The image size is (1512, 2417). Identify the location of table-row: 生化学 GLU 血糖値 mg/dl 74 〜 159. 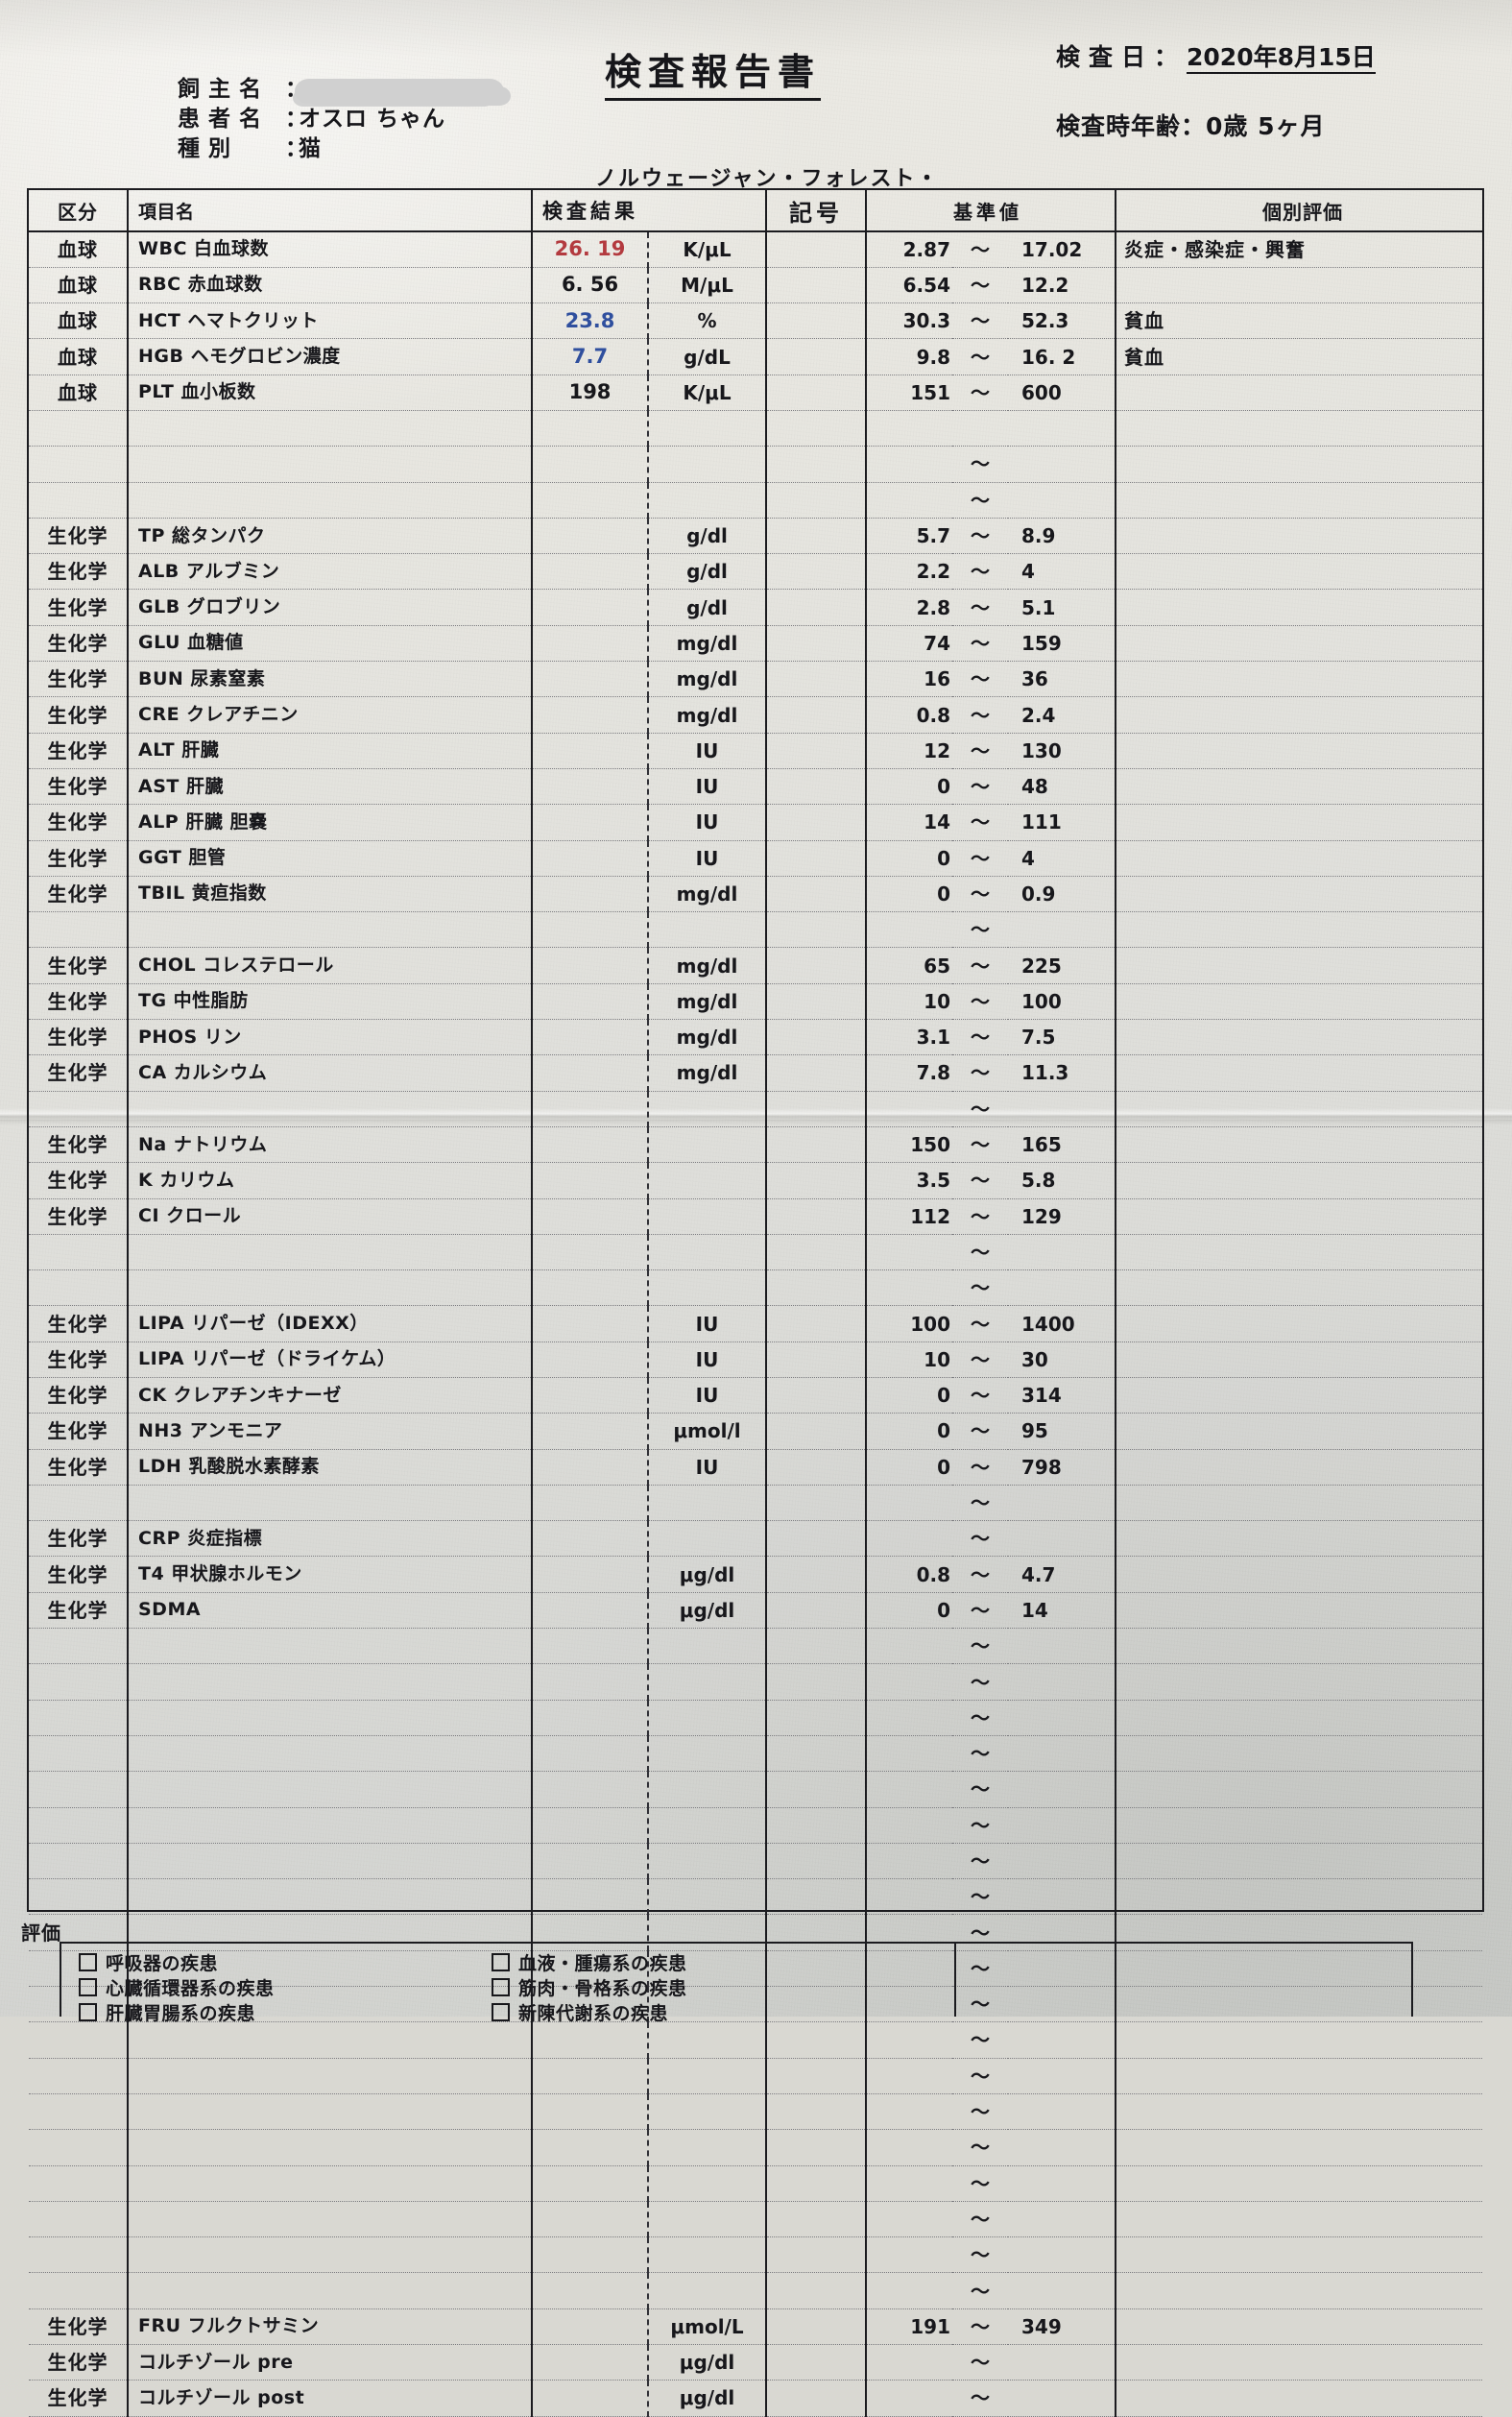
(755, 644).